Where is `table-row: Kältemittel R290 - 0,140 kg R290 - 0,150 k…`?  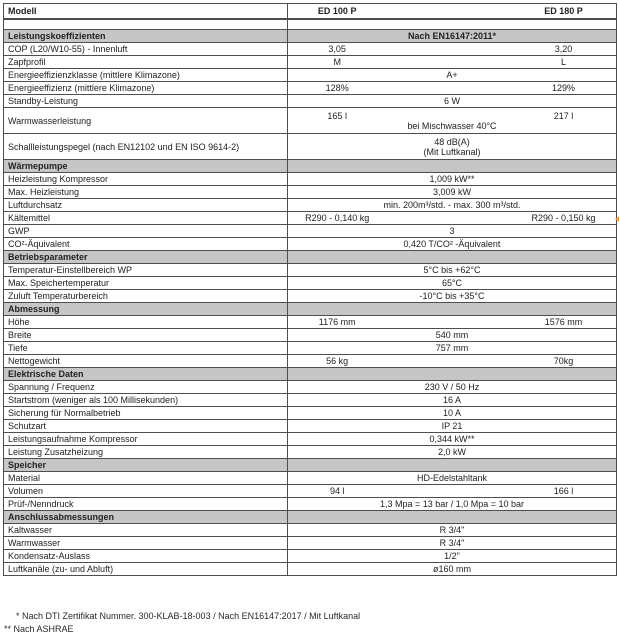 table-row: Kältemittel R290 - 0,140 kg R290 - 0,150 k… is located at coordinates (310, 218).